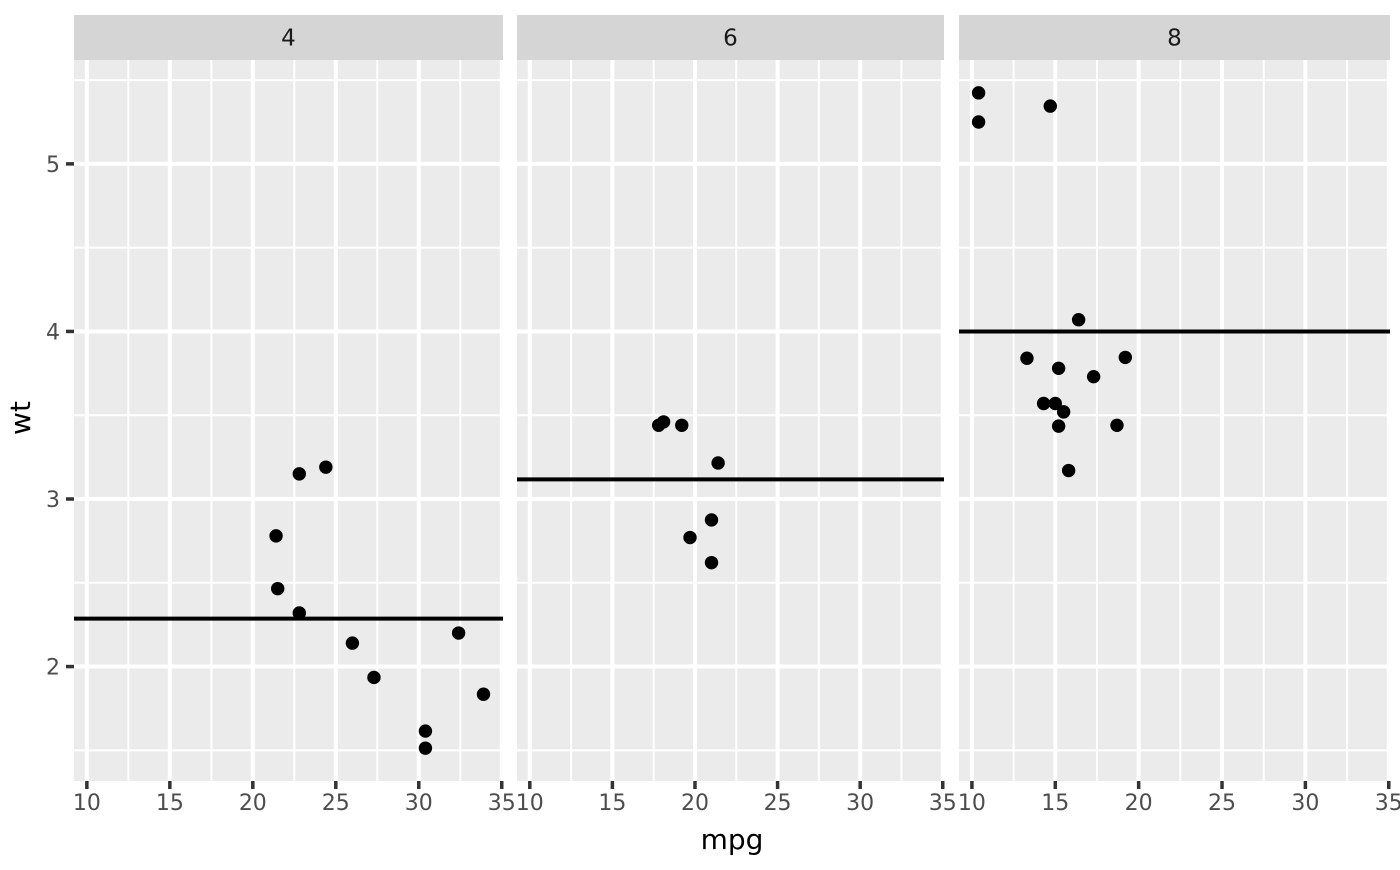  Describe the element at coordinates (53, 500) in the screenshot. I see `y-axis-tick-label: 3` at that location.